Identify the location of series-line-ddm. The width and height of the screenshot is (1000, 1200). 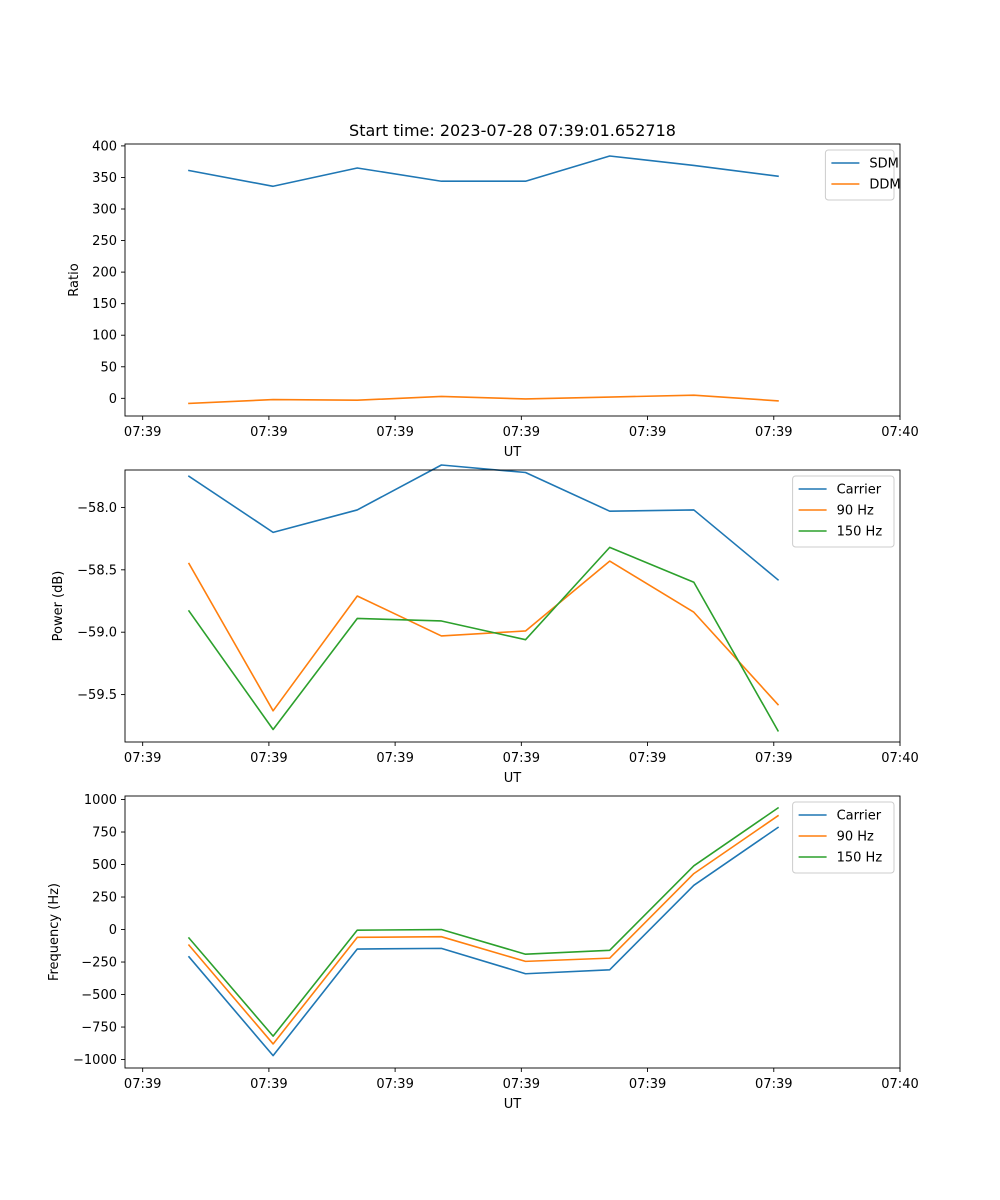
(483, 399).